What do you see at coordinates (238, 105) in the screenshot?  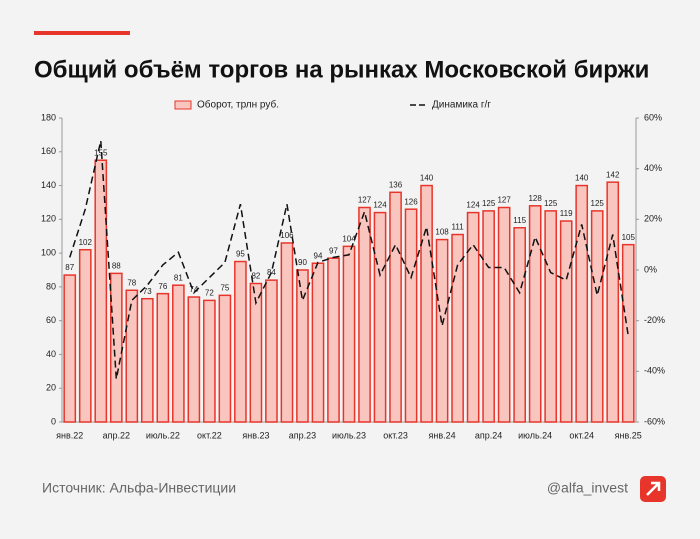 I see `legend-label: Оборот, трлн руб.` at bounding box center [238, 105].